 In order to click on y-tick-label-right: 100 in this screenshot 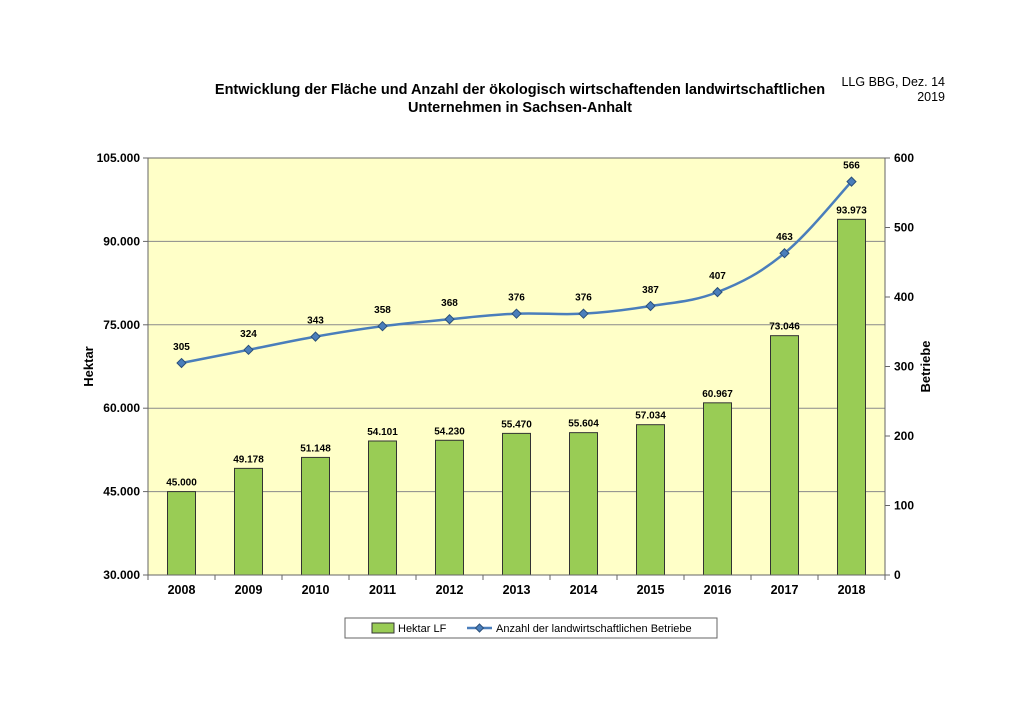, I will do `click(904, 506)`.